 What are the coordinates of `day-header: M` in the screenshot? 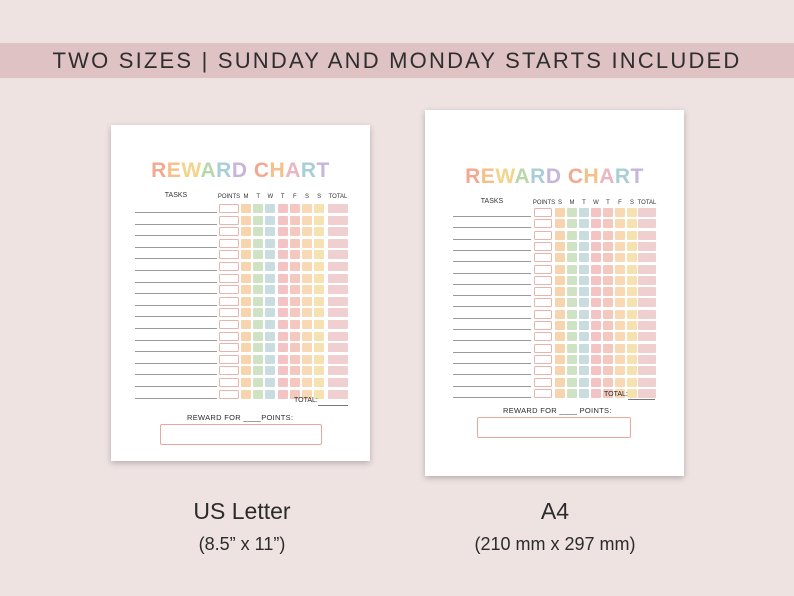 It's located at (246, 197).